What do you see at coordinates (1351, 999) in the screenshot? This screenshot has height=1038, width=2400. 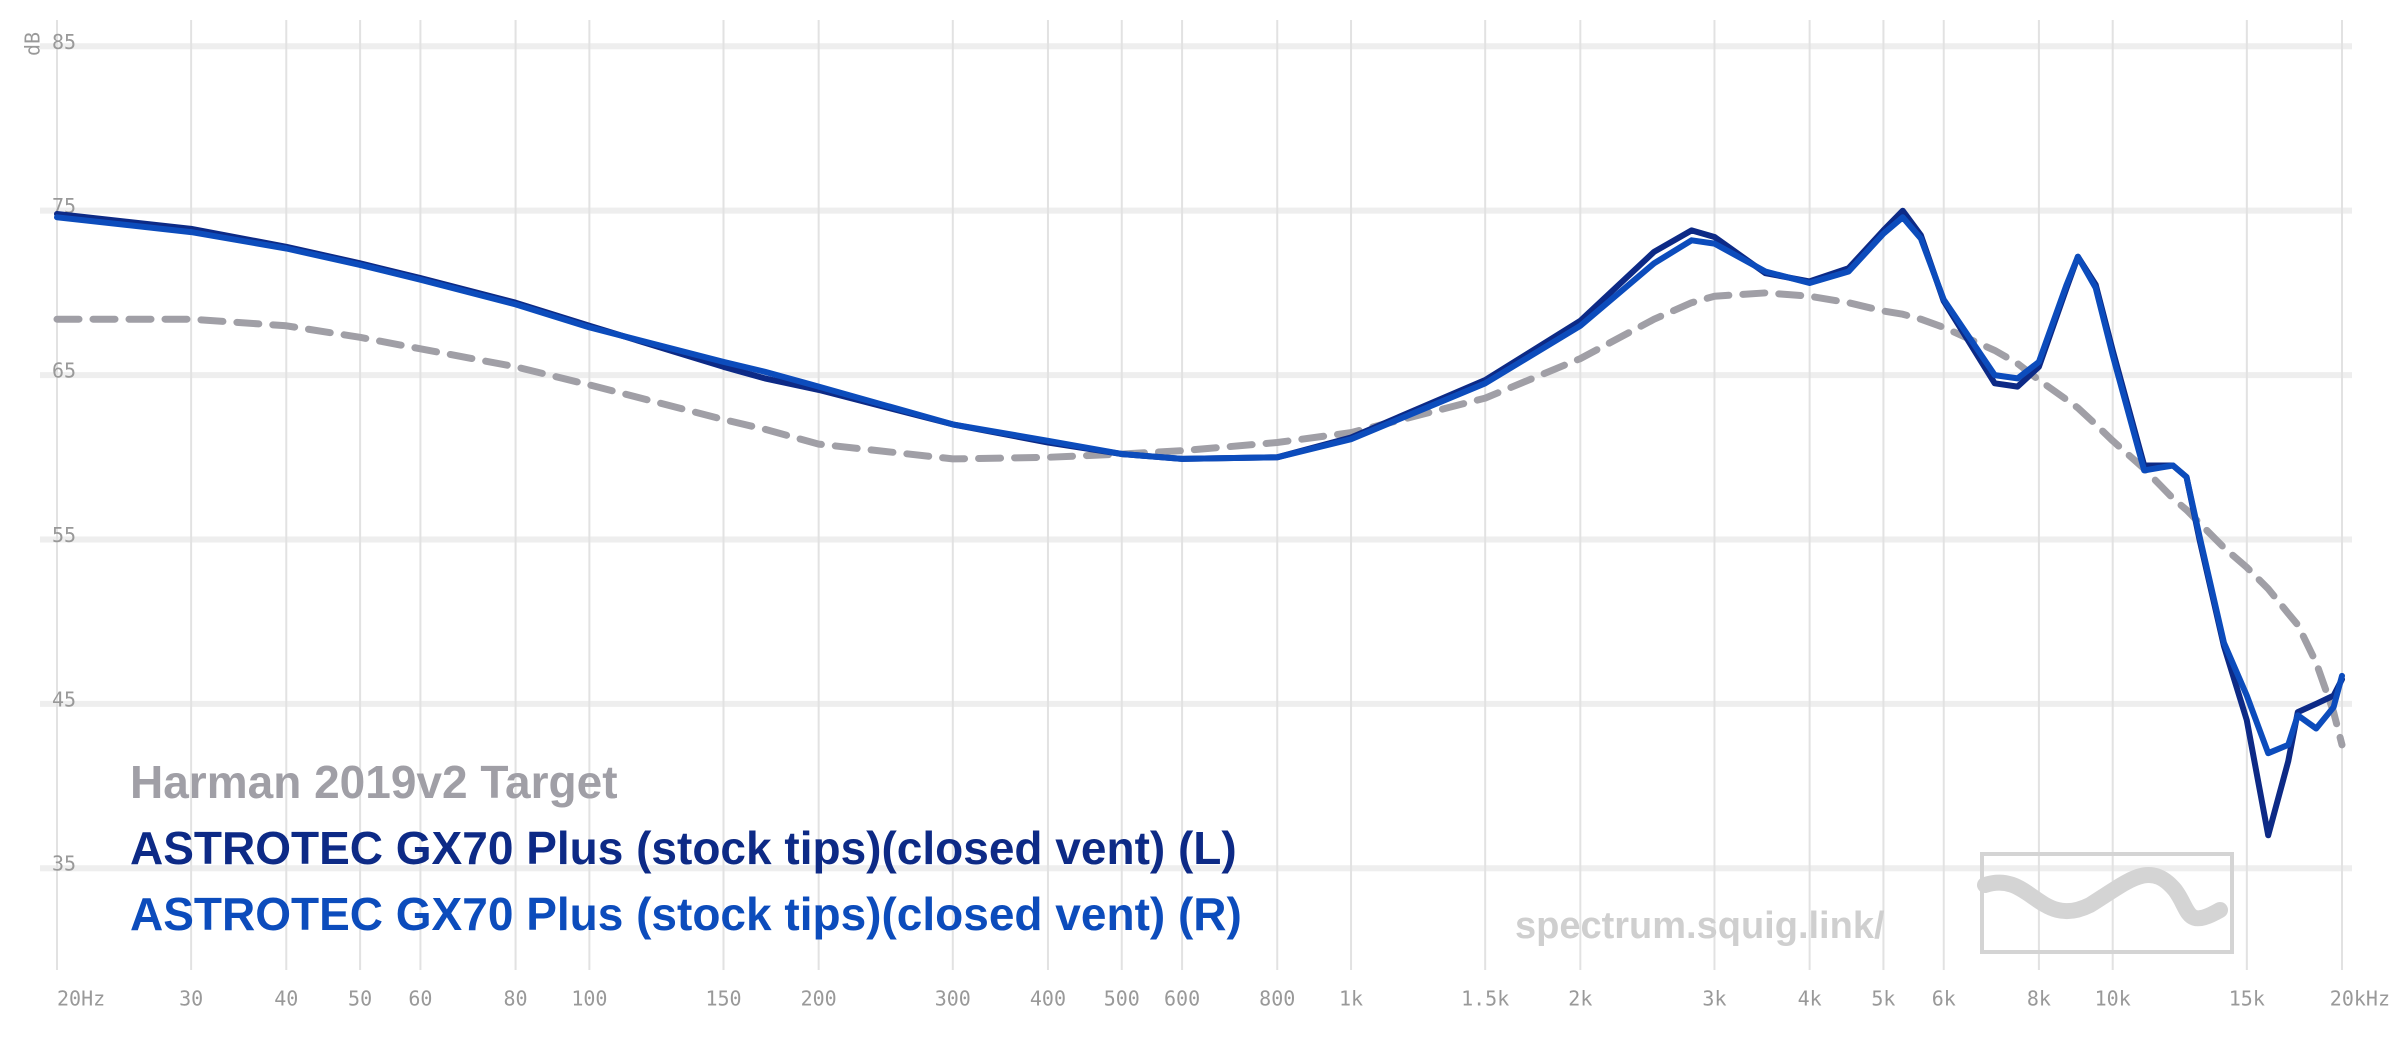 I see `x-tick-label: 1k` at bounding box center [1351, 999].